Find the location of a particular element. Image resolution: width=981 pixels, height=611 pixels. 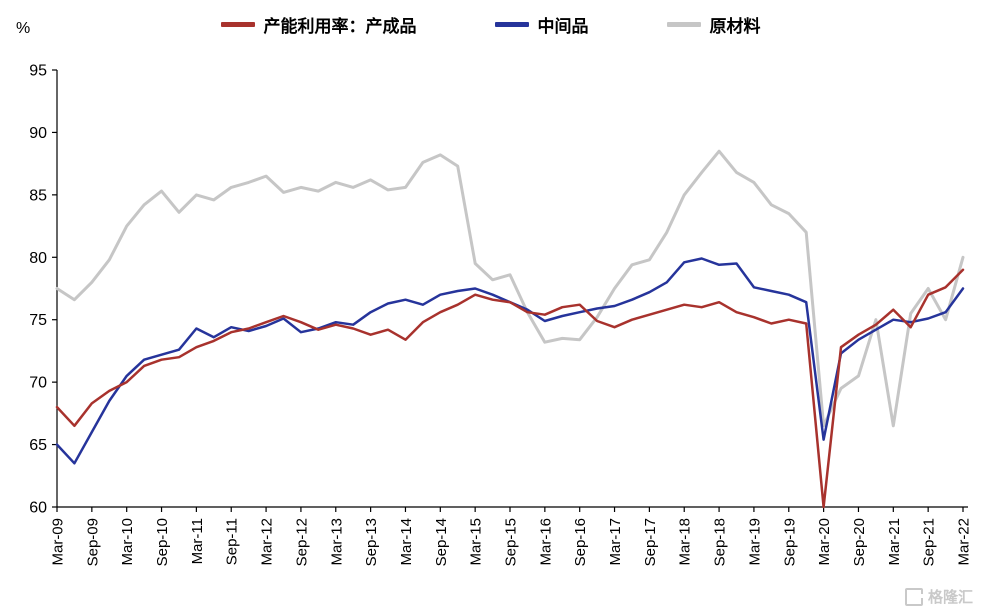

svg-text: Mar-12 is located at coordinates (267, 542).